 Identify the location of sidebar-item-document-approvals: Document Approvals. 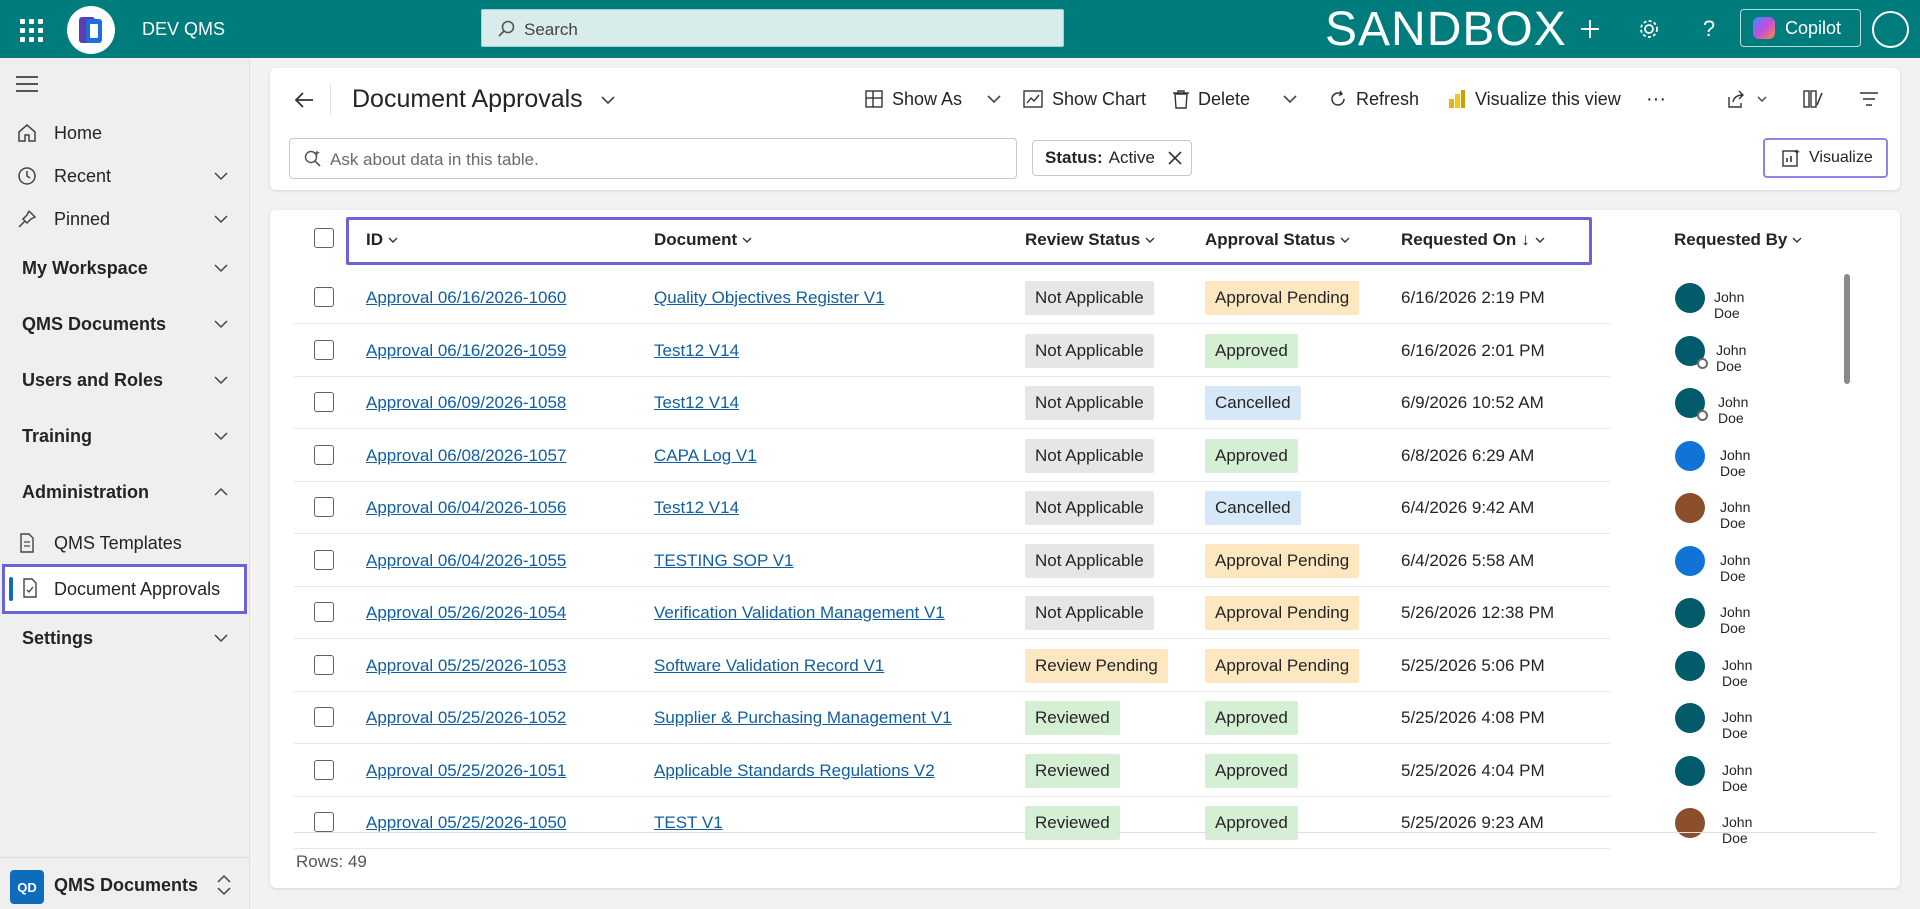
(124, 589).